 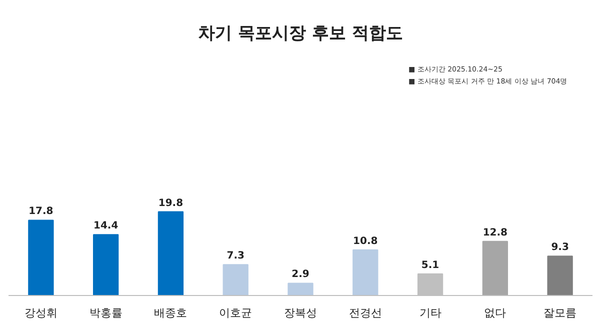 I want to click on chart-title: 차기 목포시장 후보 적합도, so click(x=300, y=34).